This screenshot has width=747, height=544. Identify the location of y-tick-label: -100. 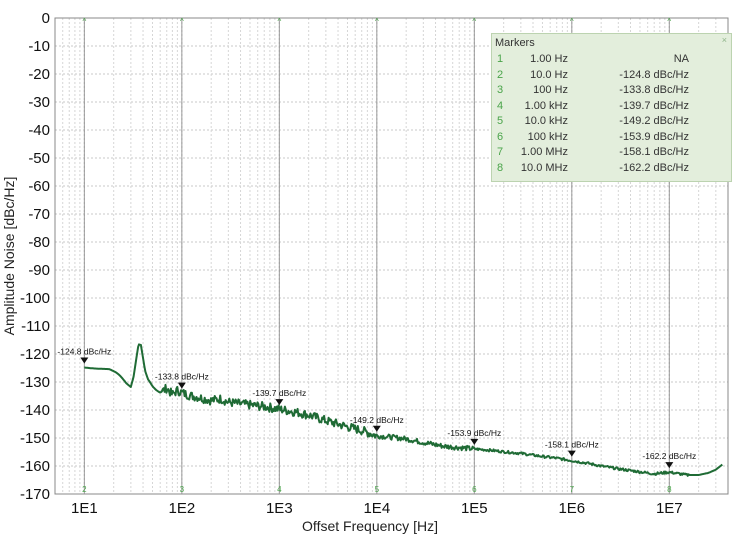
(35, 298).